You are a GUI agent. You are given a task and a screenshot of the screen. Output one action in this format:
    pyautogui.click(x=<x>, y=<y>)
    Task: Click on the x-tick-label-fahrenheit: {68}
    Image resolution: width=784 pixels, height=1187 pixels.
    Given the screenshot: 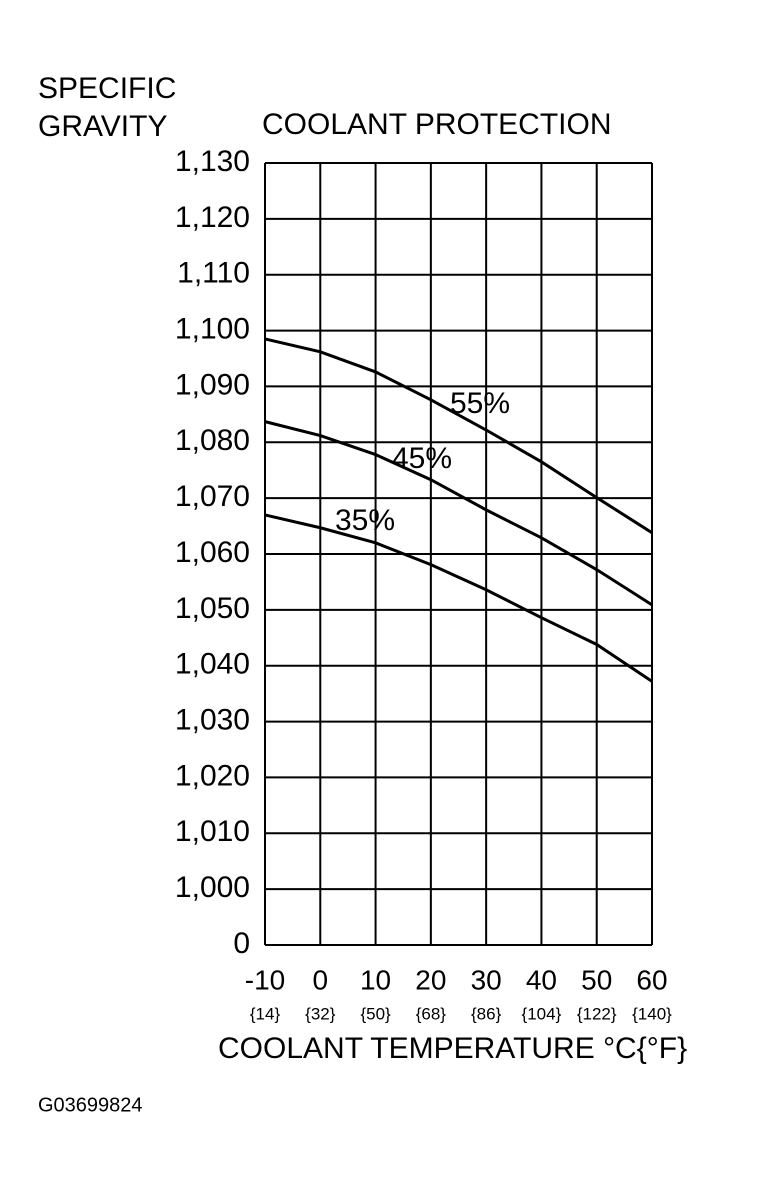 What is the action you would take?
    pyautogui.click(x=431, y=1013)
    